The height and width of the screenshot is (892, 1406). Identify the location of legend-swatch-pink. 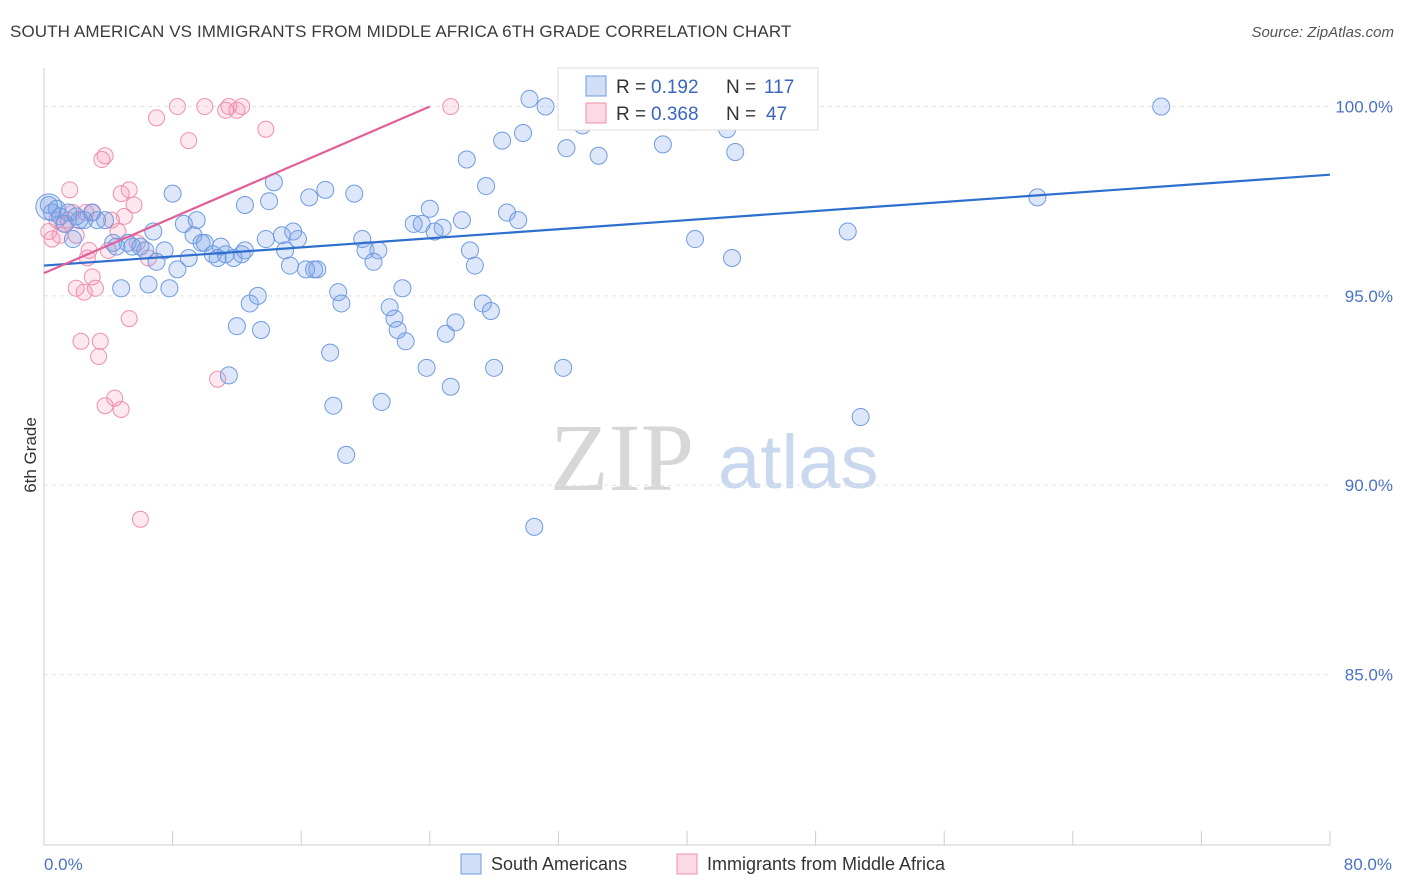
(596, 113).